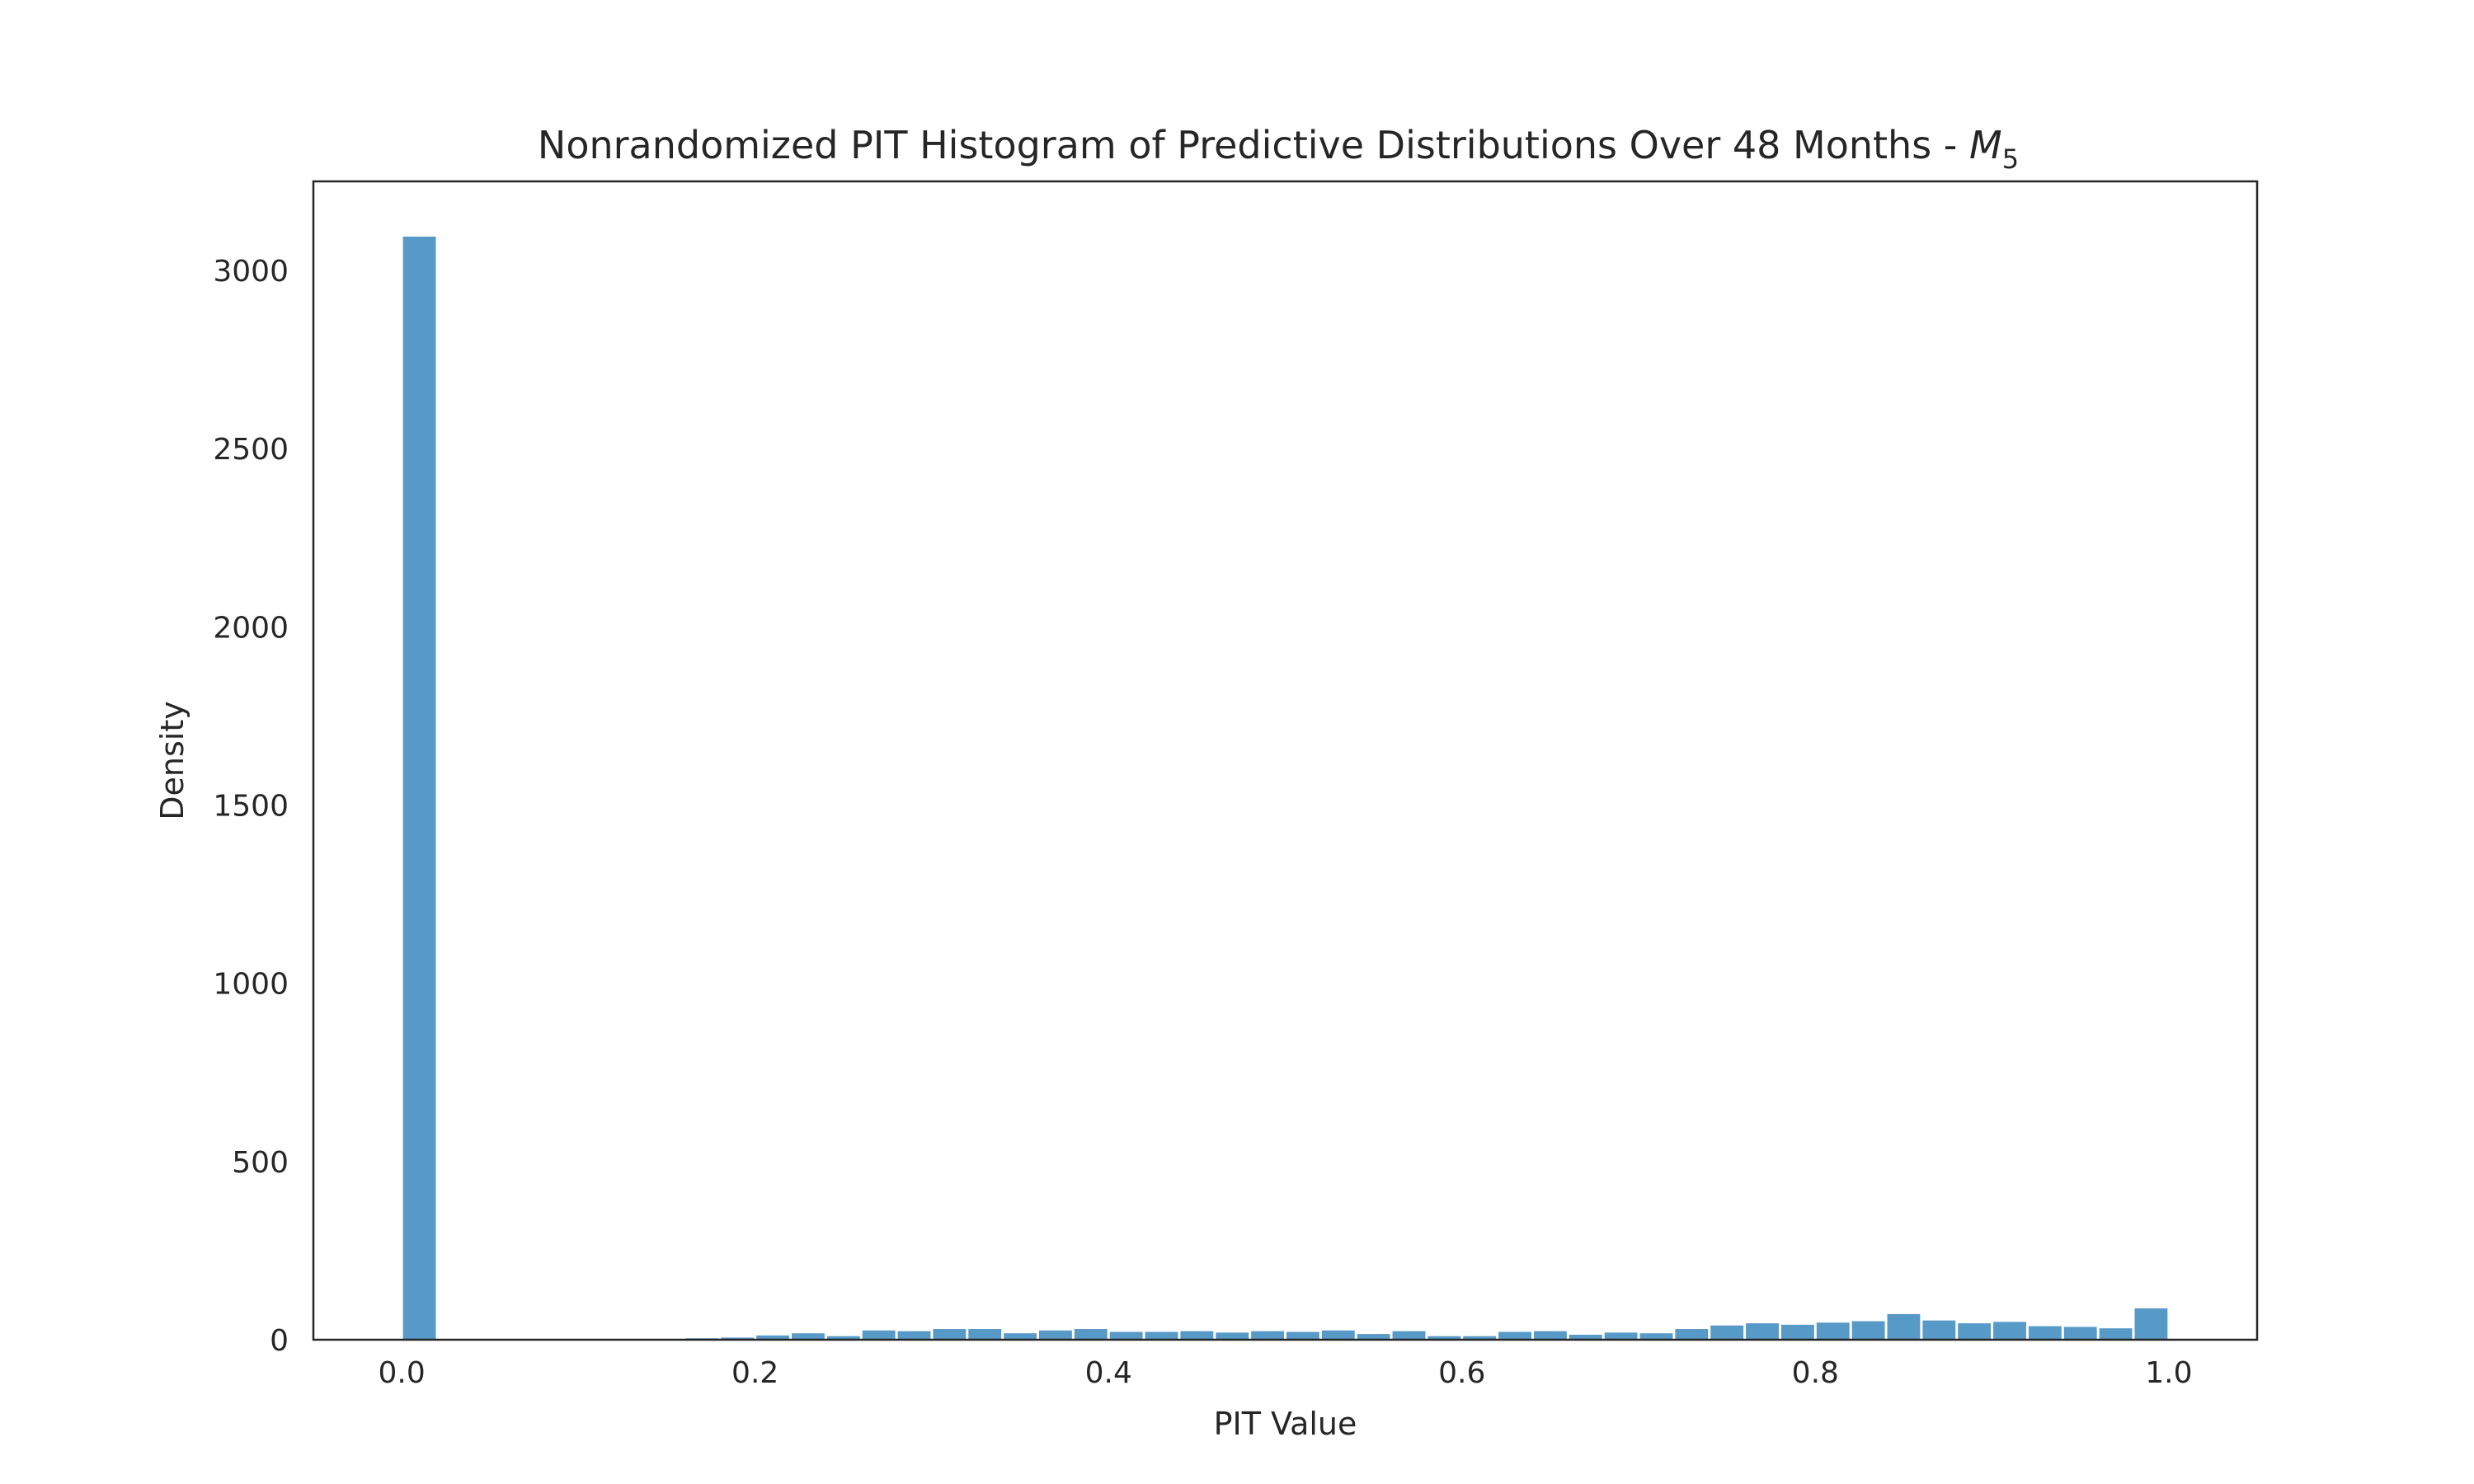  What do you see at coordinates (260, 1163) in the screenshot?
I see `y-tick-label: 500` at bounding box center [260, 1163].